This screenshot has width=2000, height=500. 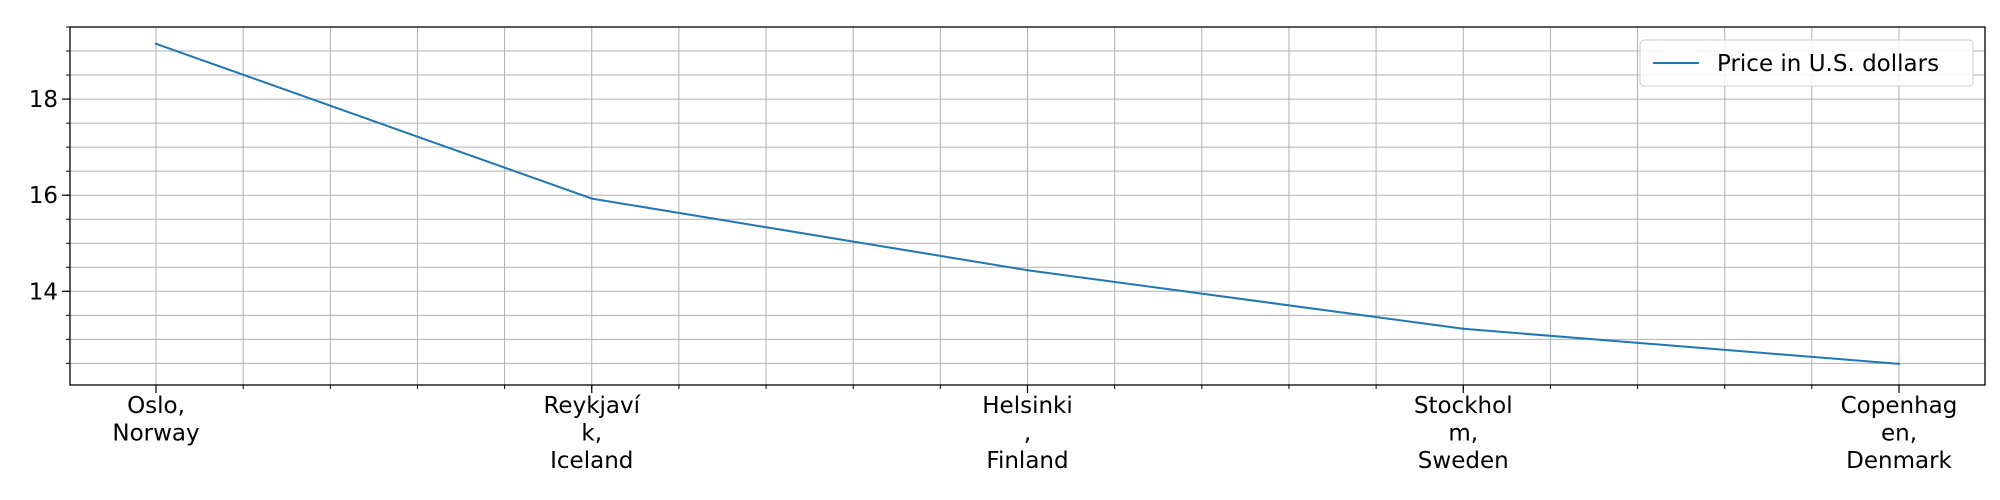 What do you see at coordinates (43, 196) in the screenshot?
I see `y-tick-label: 16` at bounding box center [43, 196].